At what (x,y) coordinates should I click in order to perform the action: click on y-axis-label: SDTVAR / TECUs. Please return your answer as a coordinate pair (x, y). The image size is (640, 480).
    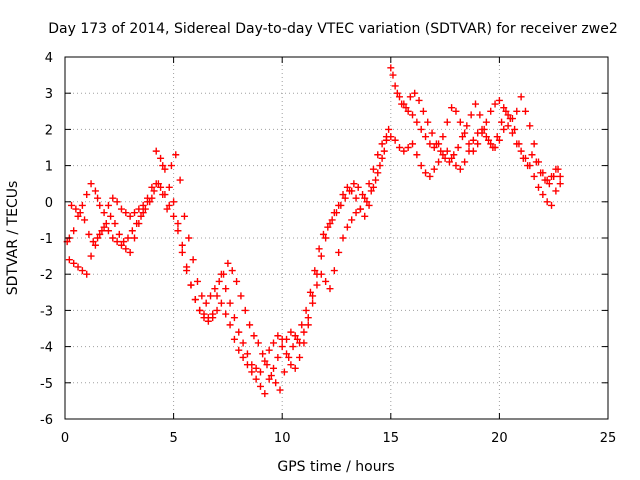
    Looking at the image, I should click on (13, 238).